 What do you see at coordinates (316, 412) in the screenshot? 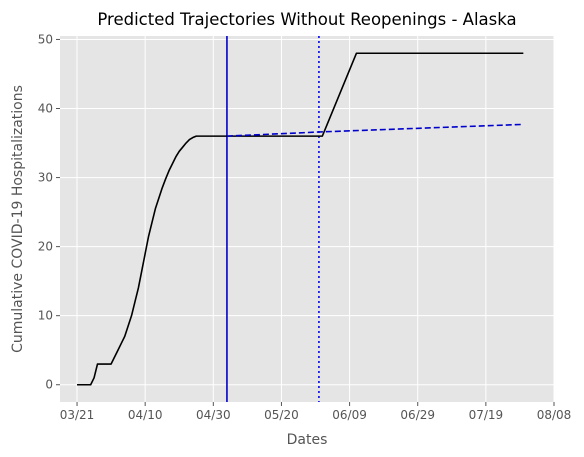
I see `x-axis-ticks: 03/21 04/10 04/30 05/20 06/09 06/29 07/19 08/08` at bounding box center [316, 412].